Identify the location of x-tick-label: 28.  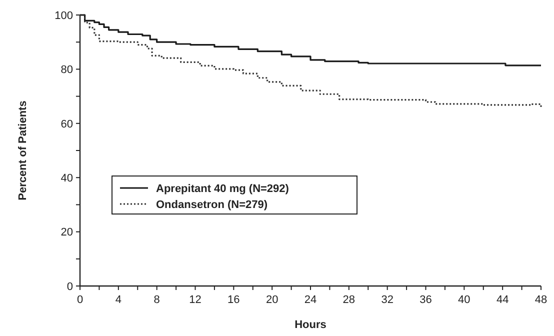
(349, 300).